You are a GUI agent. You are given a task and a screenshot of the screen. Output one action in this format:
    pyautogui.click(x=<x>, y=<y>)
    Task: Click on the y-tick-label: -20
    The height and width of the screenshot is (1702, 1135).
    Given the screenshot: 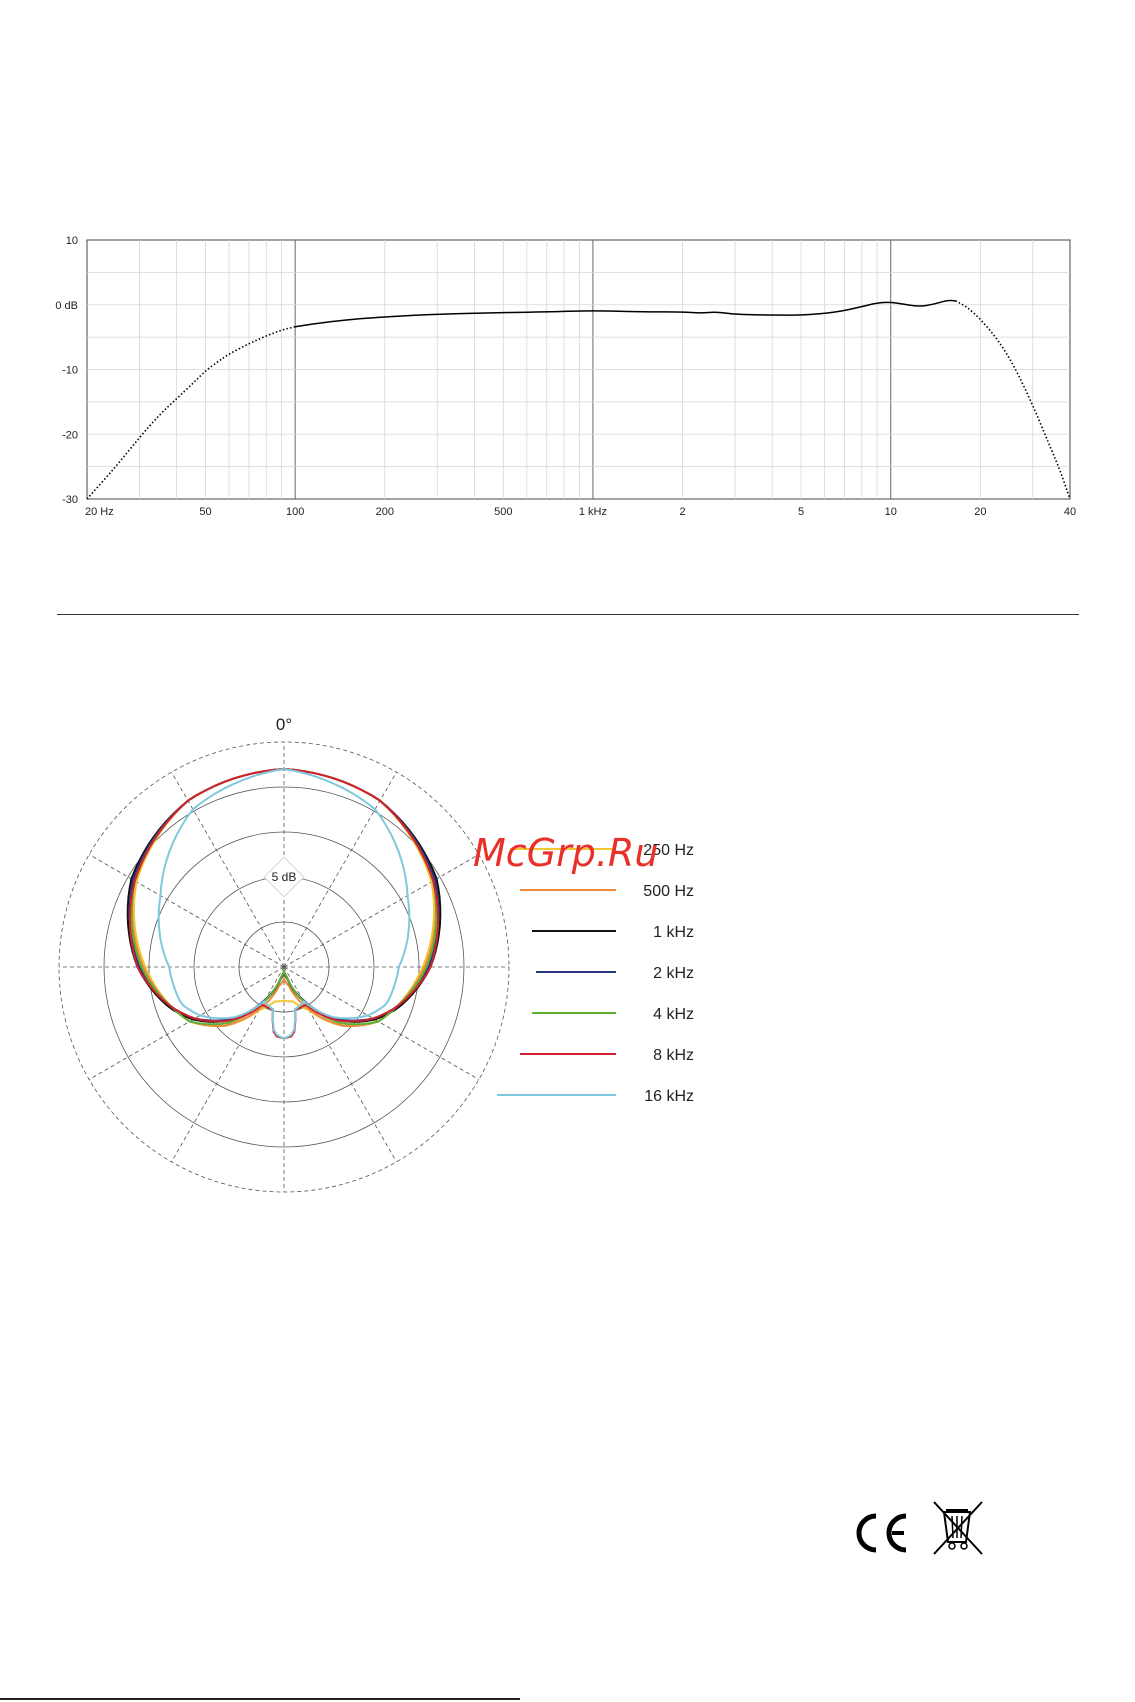 What is the action you would take?
    pyautogui.click(x=70, y=435)
    